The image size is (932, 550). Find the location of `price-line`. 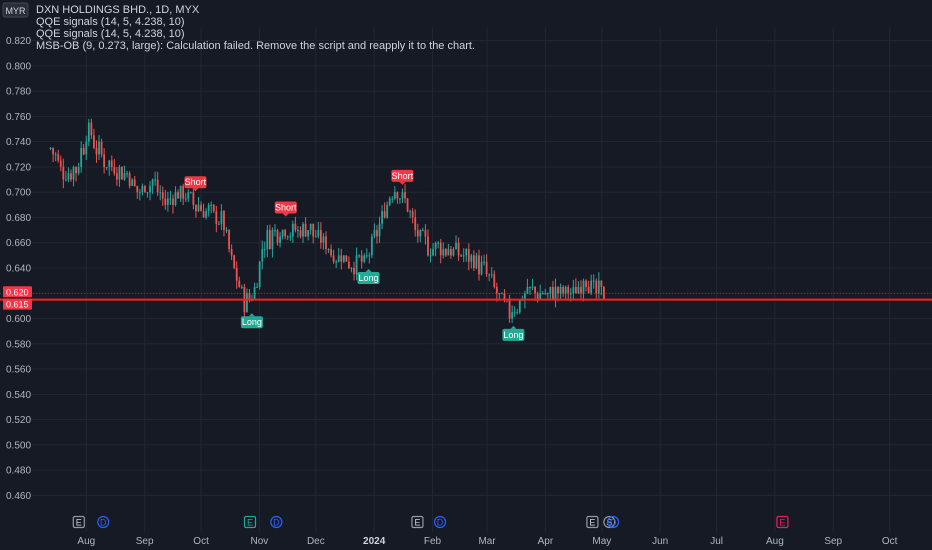

price-line is located at coordinates (466, 296).